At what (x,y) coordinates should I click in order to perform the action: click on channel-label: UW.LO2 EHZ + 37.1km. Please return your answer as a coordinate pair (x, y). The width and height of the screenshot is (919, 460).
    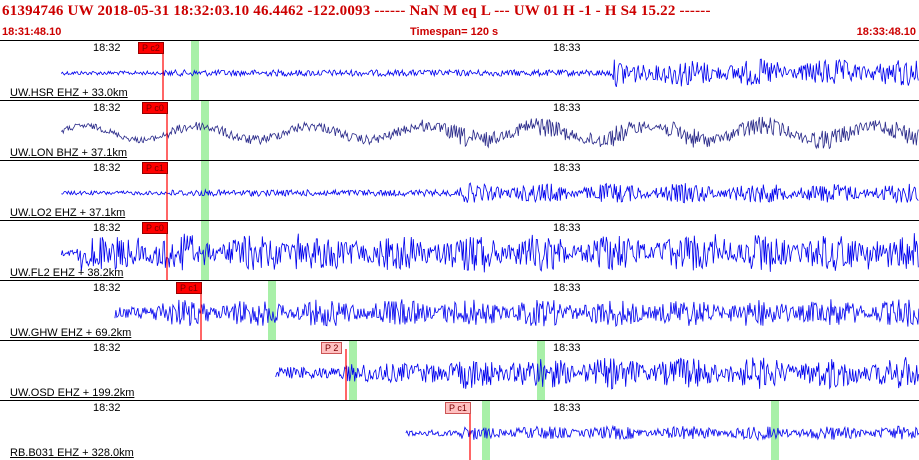
    Looking at the image, I should click on (68, 213).